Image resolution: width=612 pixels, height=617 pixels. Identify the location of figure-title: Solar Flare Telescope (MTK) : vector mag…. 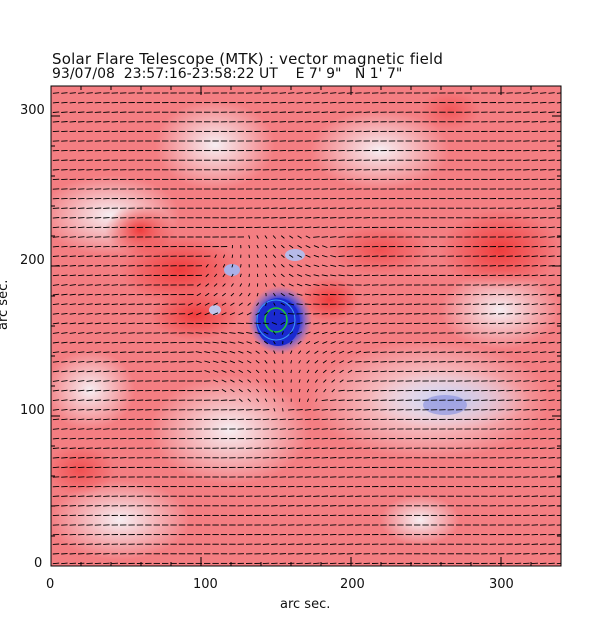
(248, 59).